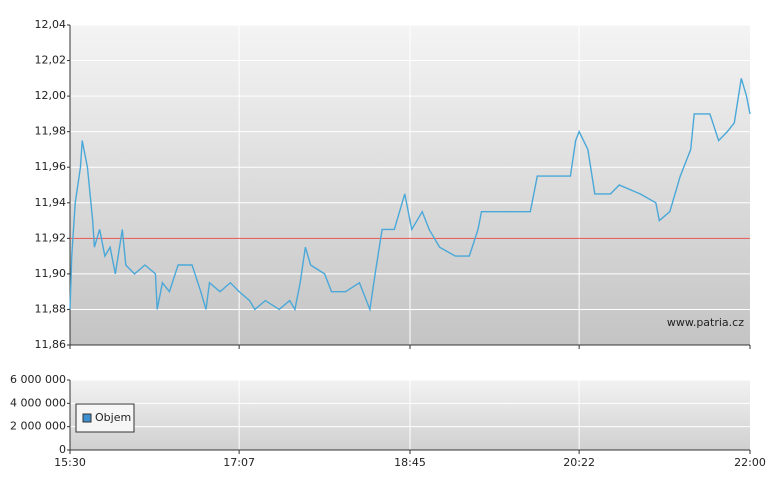 The height and width of the screenshot is (494, 780). Describe the element at coordinates (62, 449) in the screenshot. I see `y-tick-label: 0` at that location.